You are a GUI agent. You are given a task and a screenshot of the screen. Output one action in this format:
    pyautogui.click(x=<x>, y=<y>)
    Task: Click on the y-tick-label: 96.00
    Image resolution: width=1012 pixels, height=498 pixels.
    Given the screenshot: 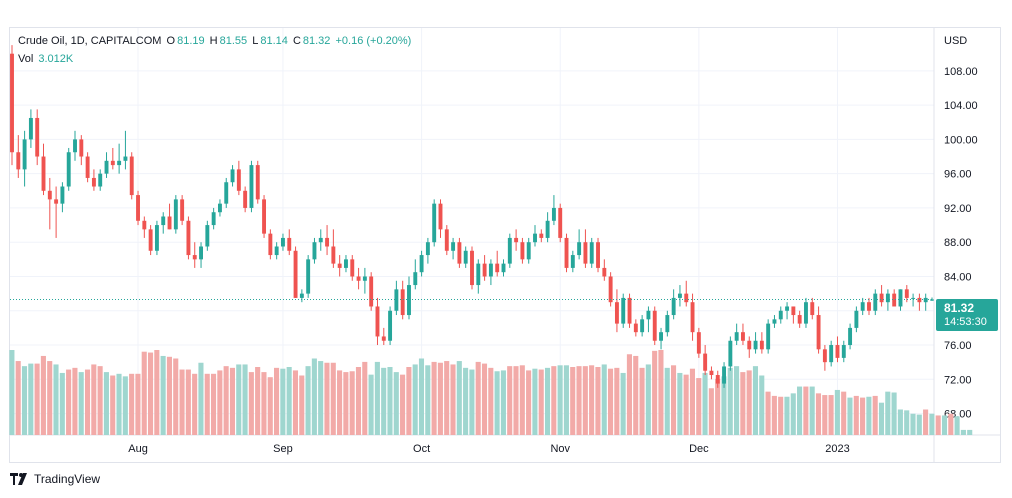 What is the action you would take?
    pyautogui.click(x=958, y=175)
    